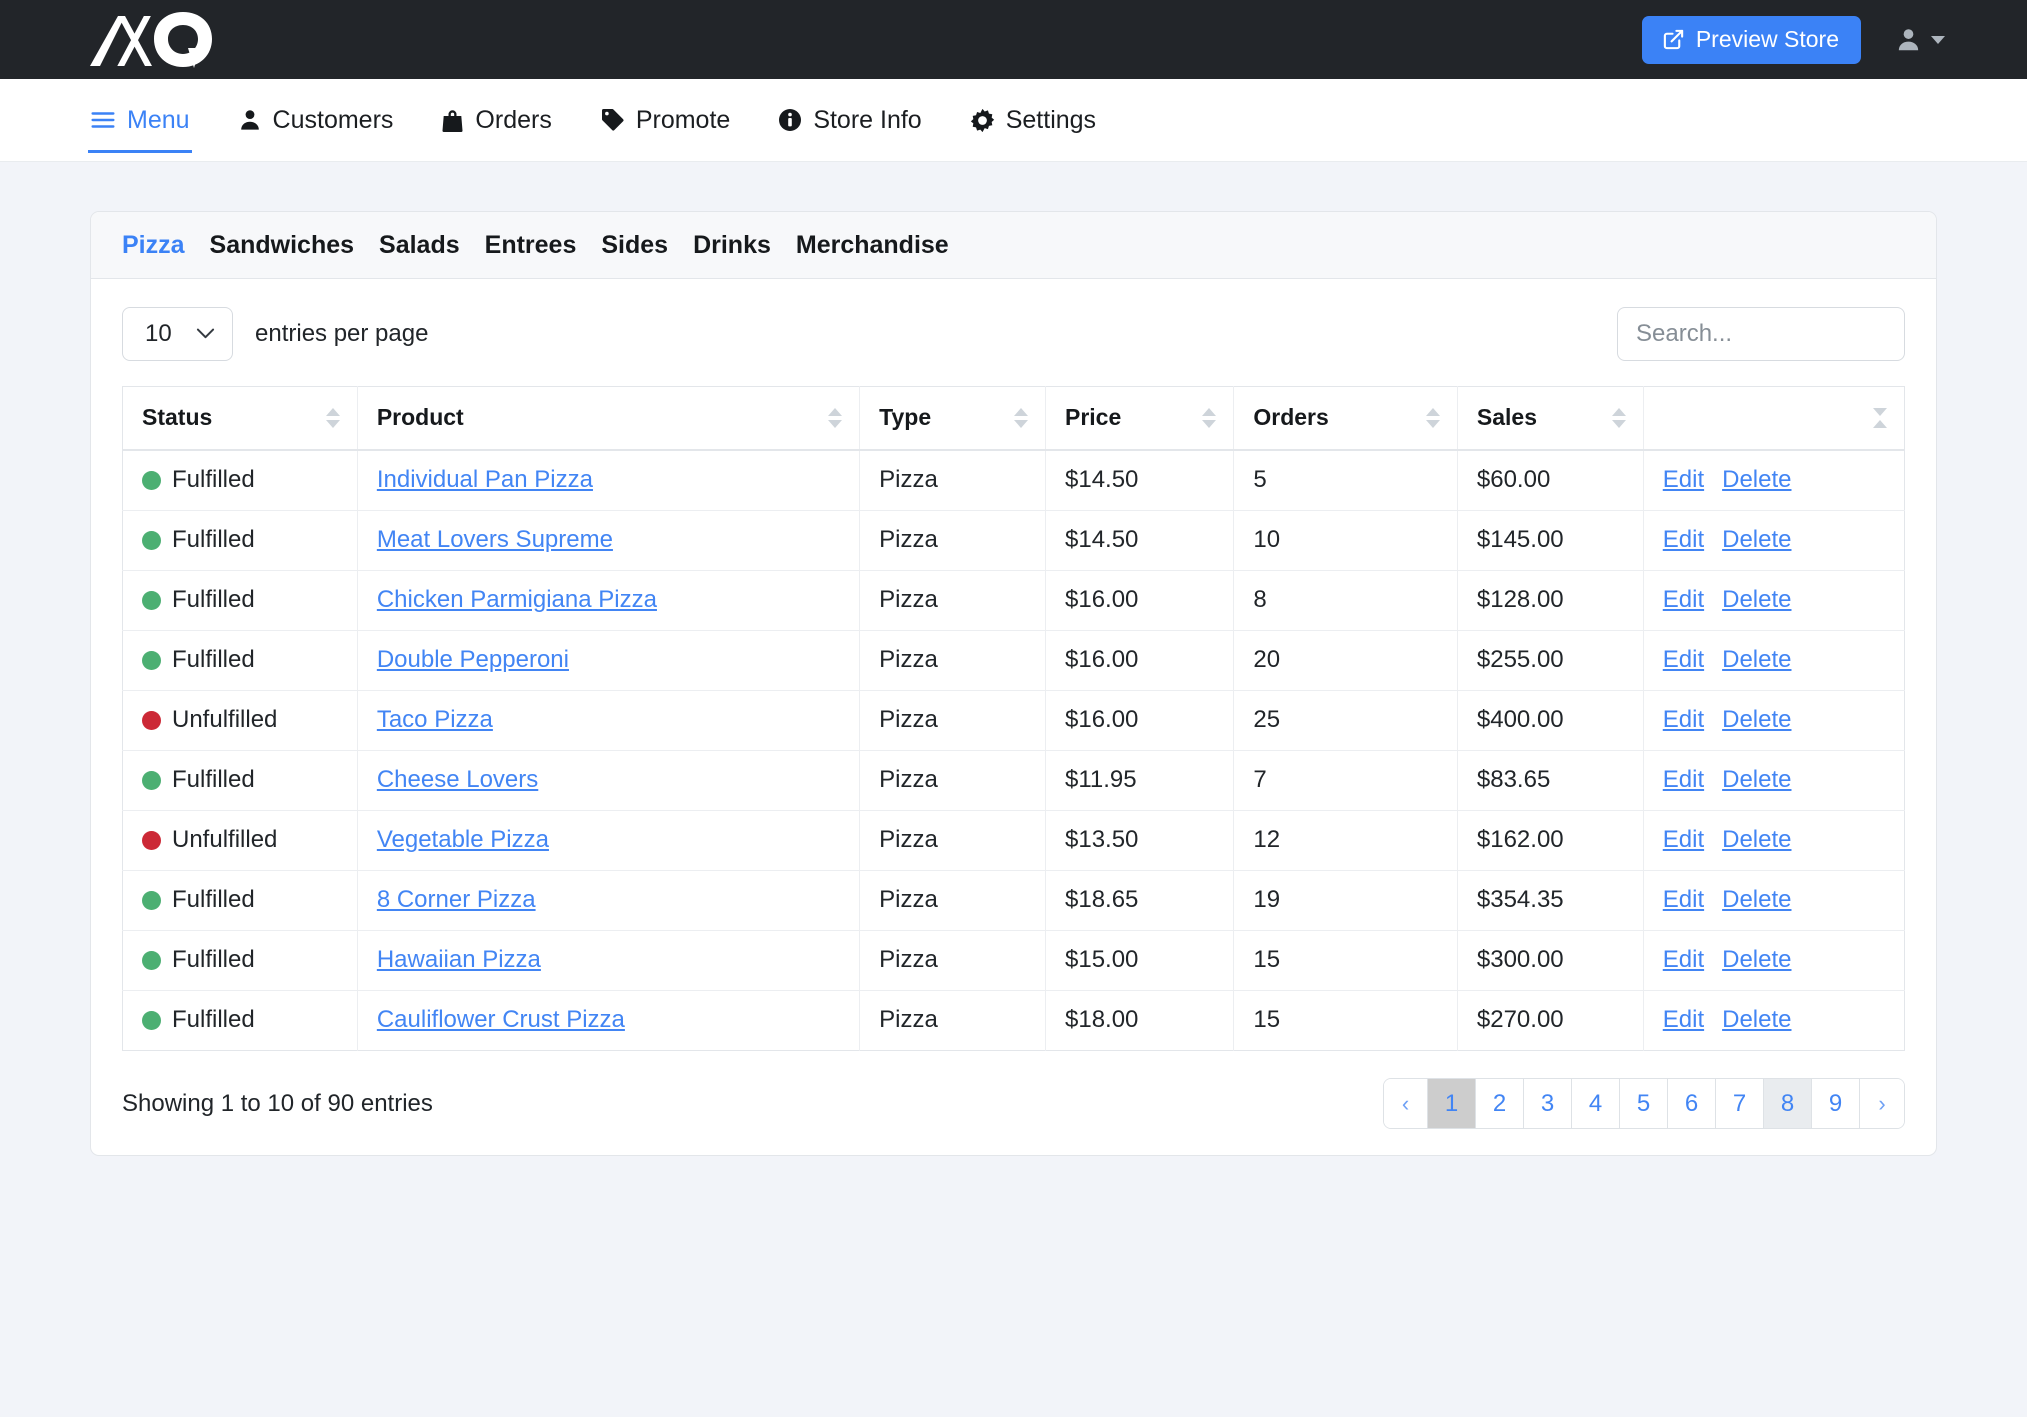 The width and height of the screenshot is (2027, 1417). I want to click on product-link: Double Pepperoni, so click(472, 659).